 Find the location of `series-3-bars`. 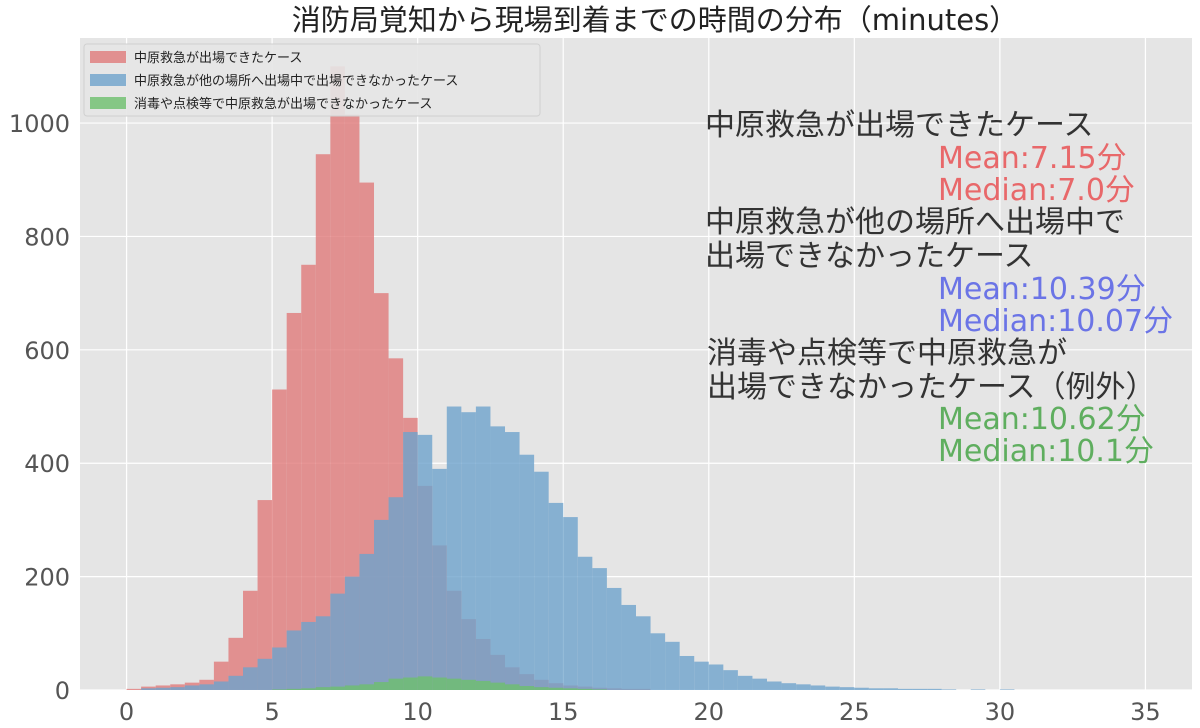

series-3-bars is located at coordinates (439, 683).